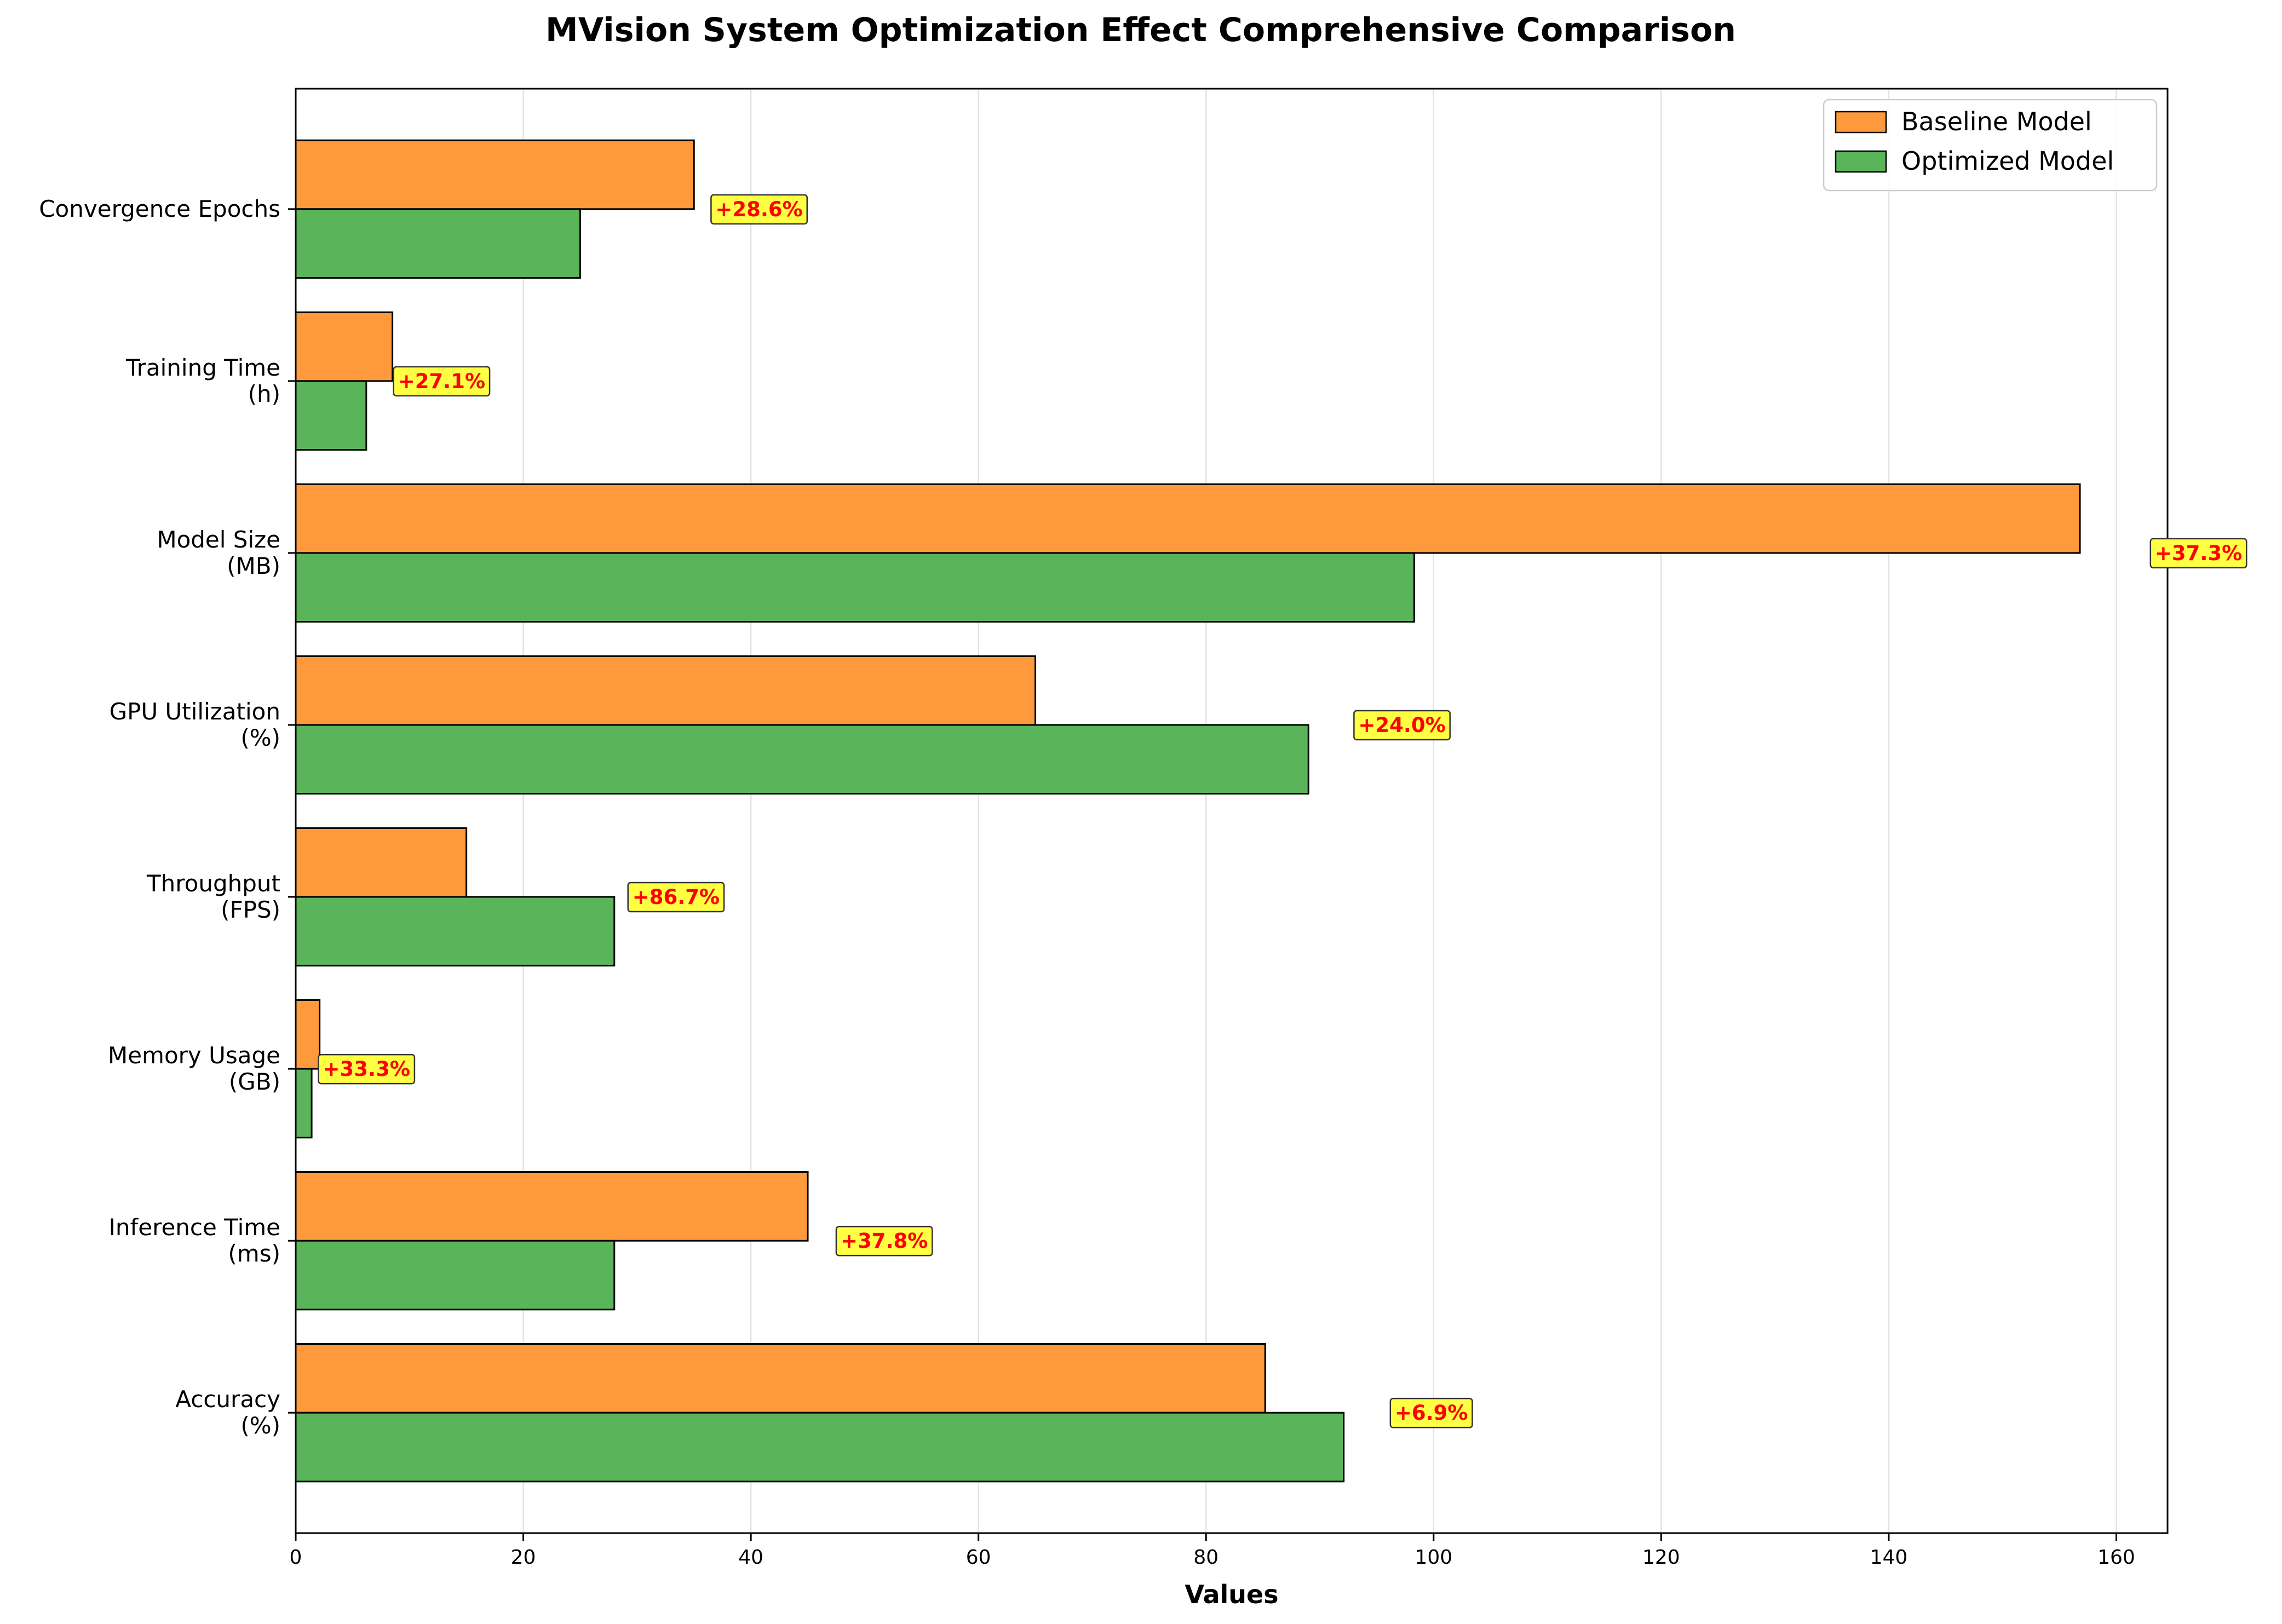 Image resolution: width=2282 pixels, height=1624 pixels. I want to click on legend: Baseline Model Optimized Model, so click(1991, 145).